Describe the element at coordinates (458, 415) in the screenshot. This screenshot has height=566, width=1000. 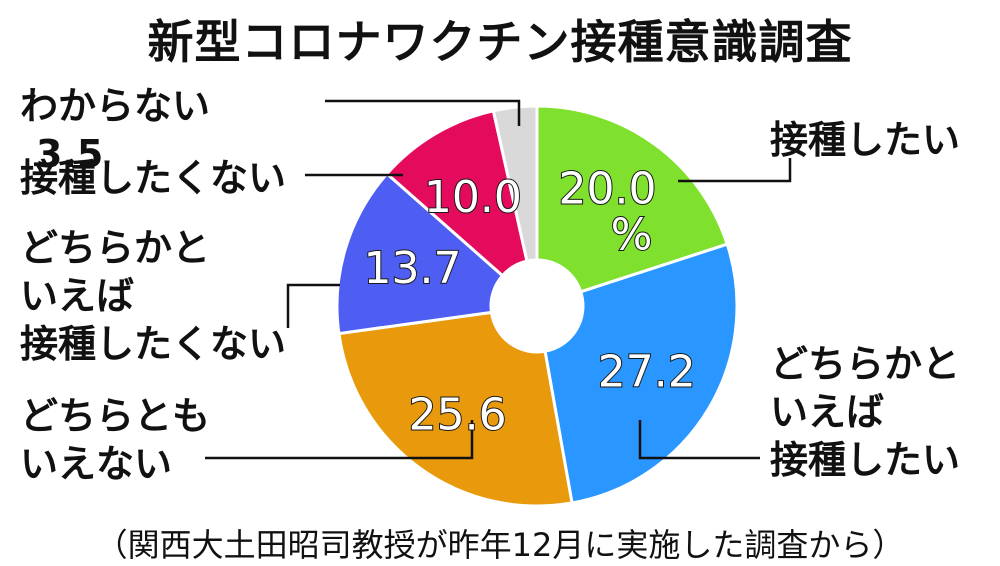
I see `value-label-neither: 25.6` at that location.